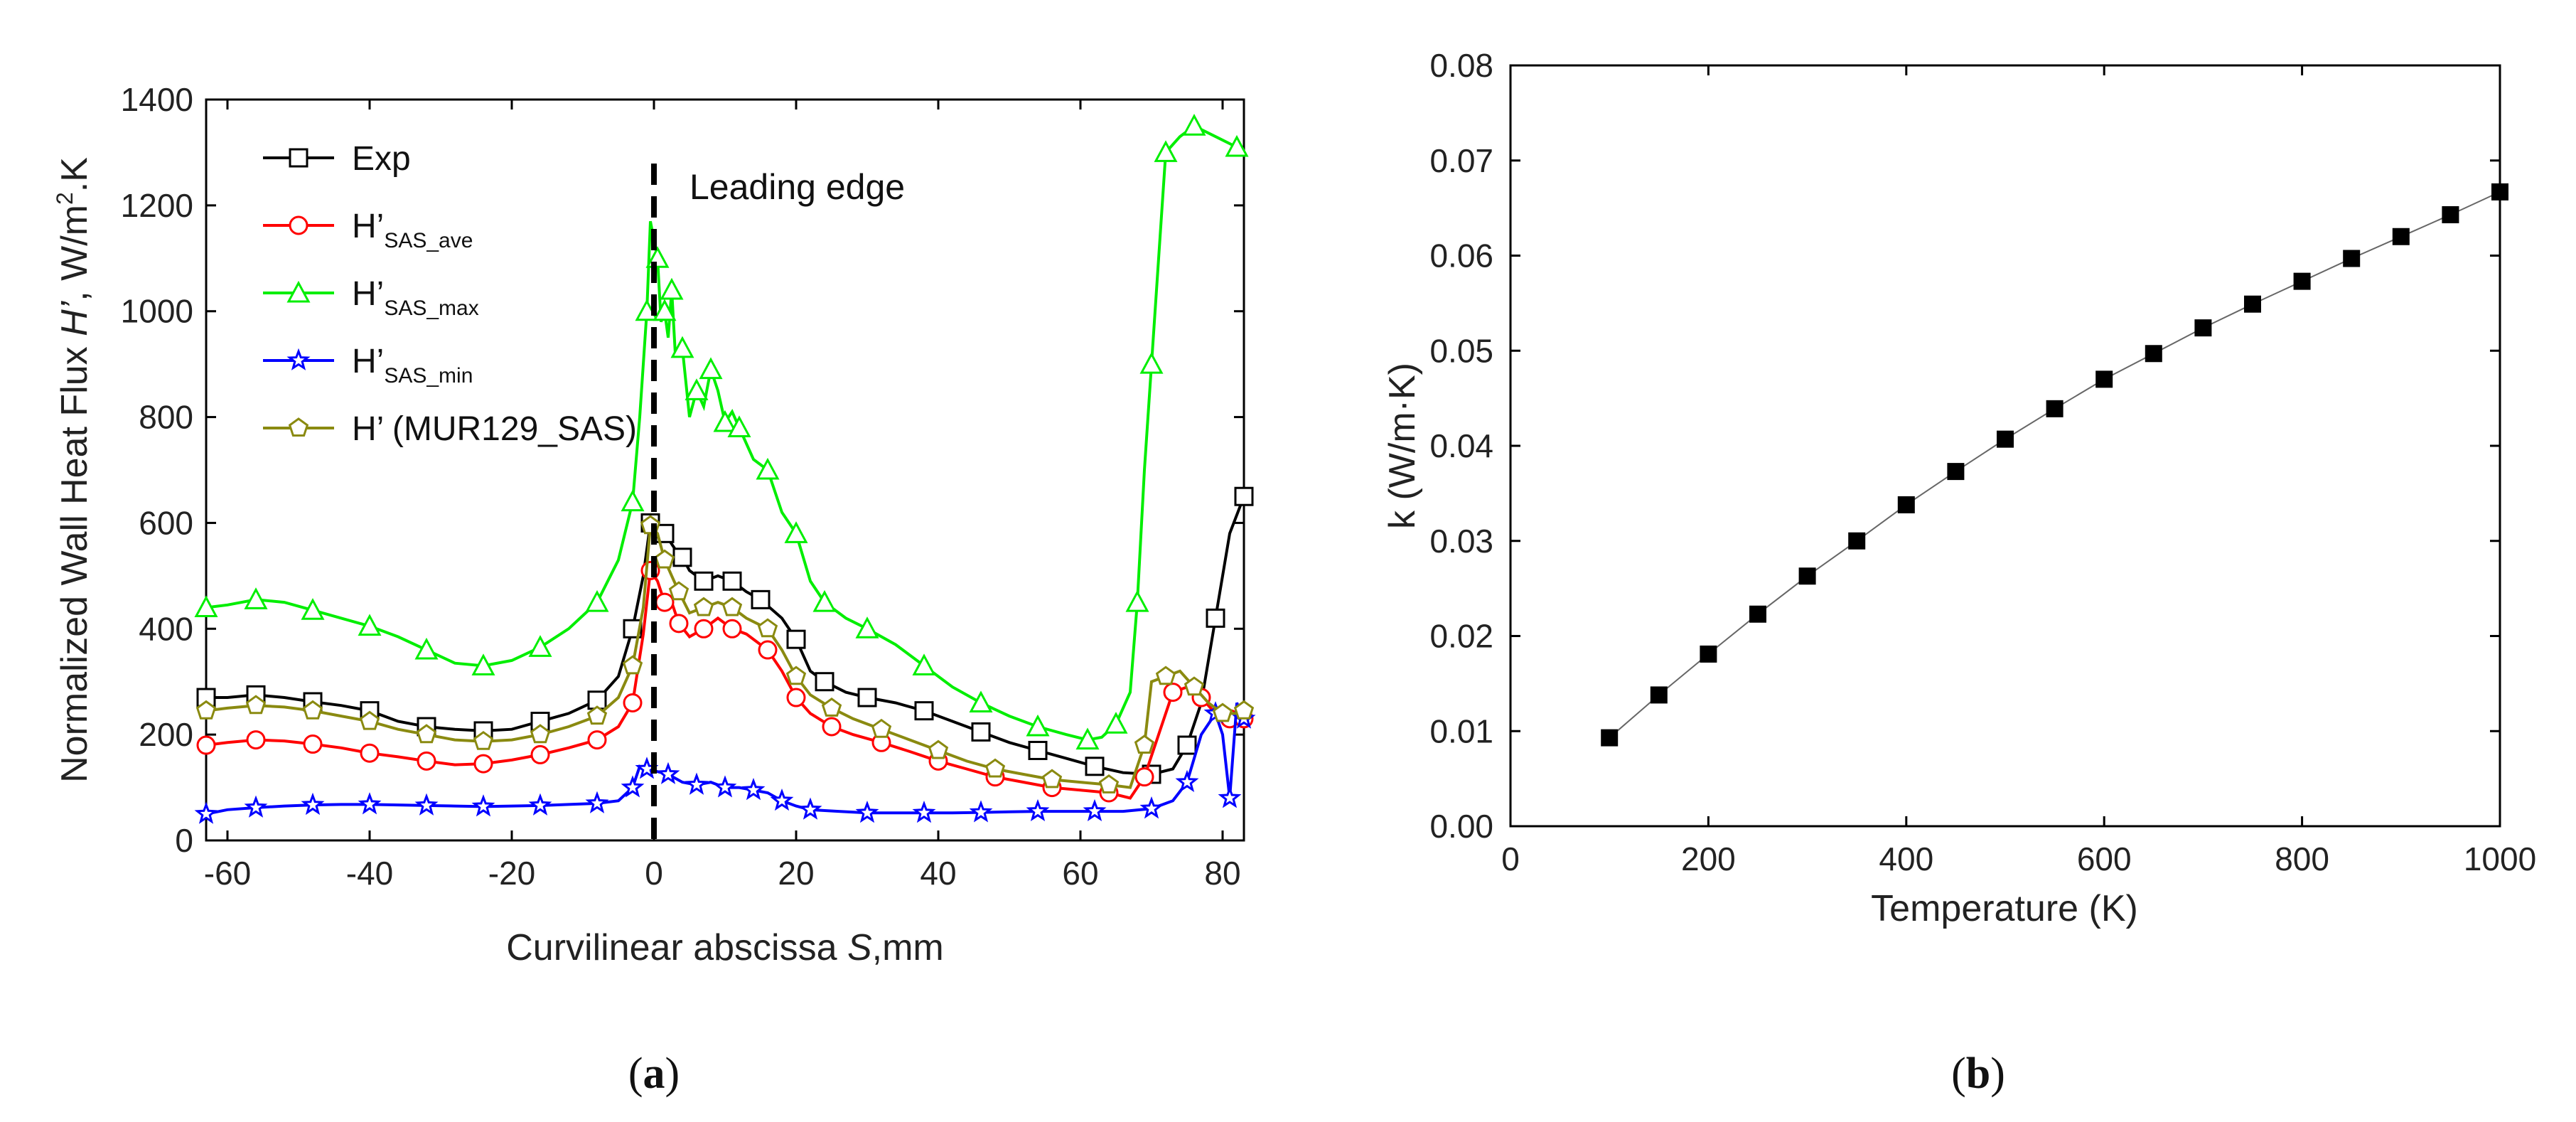  What do you see at coordinates (1461, 730) in the screenshot?
I see `y-tick-label: 0.01` at bounding box center [1461, 730].